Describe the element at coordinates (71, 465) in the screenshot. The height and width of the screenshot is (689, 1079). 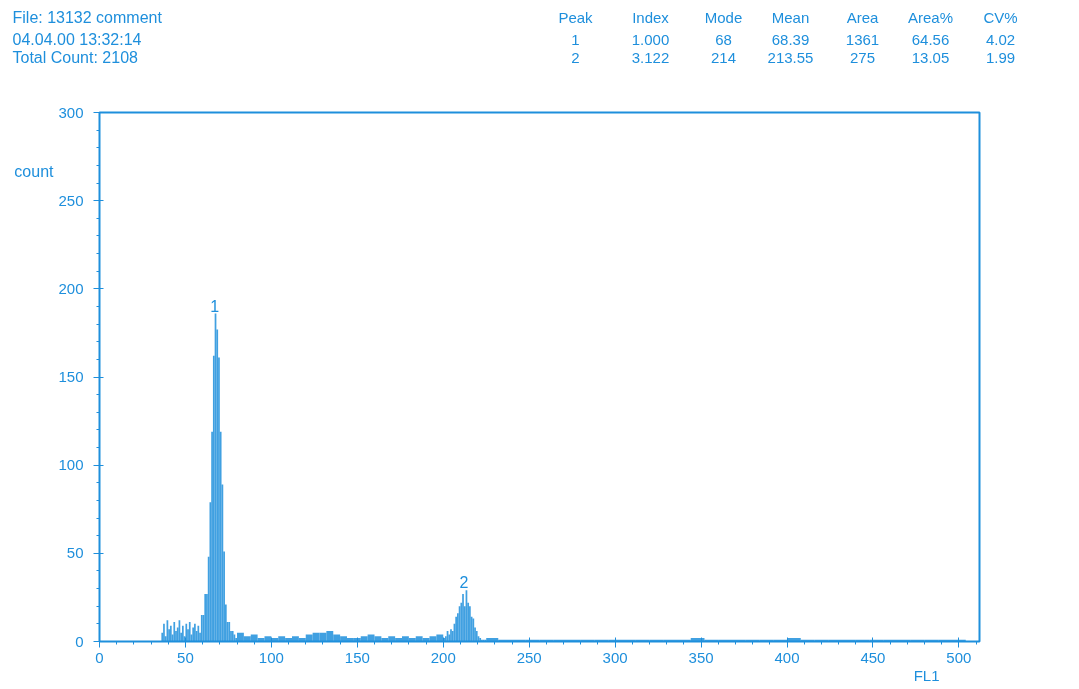
I see `y-tick-label: 100` at that location.